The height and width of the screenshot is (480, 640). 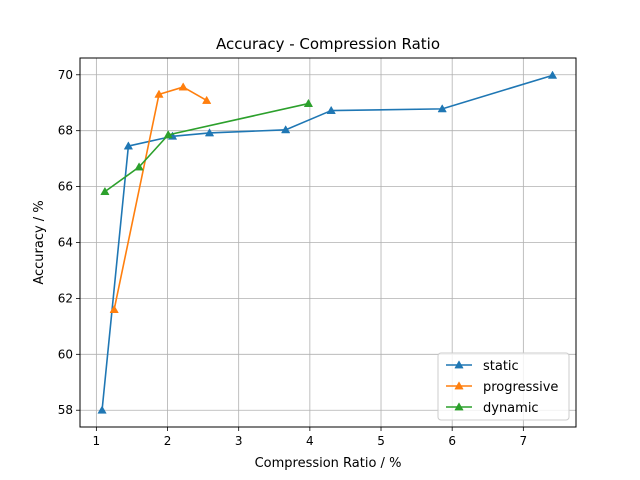 What do you see at coordinates (328, 463) in the screenshot?
I see `x-axis-label: Compression Ratio / %` at bounding box center [328, 463].